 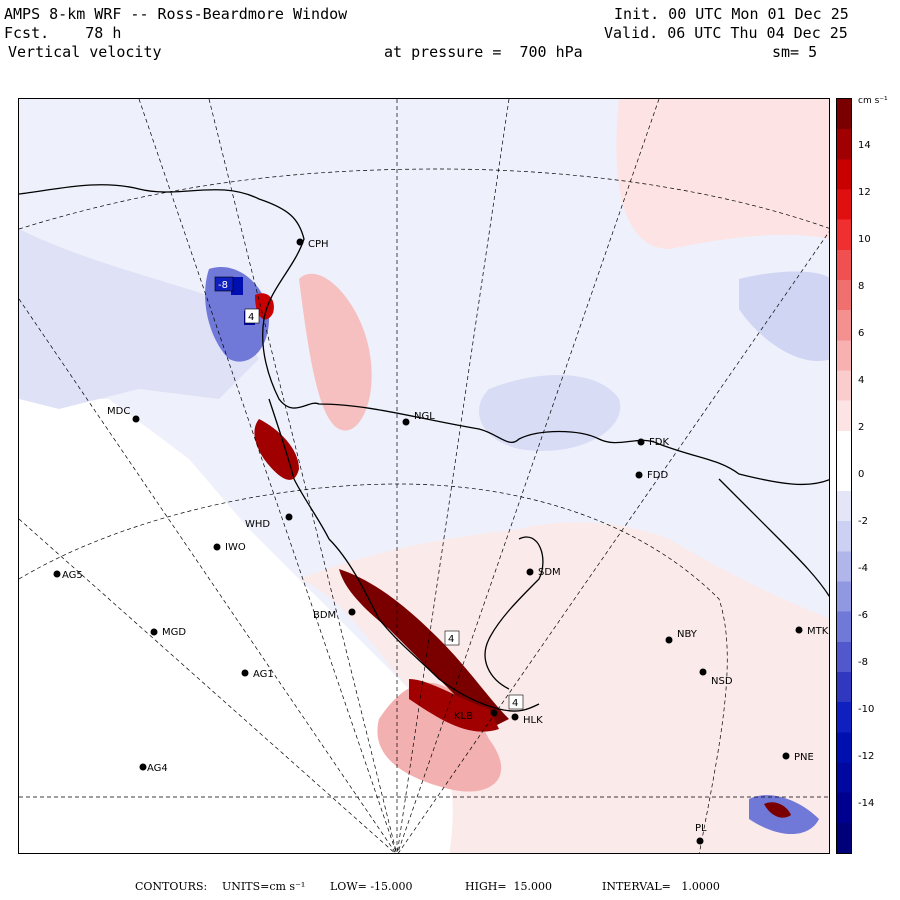 What do you see at coordinates (701, 828) in the screenshot?
I see `station-label-pl: PL` at bounding box center [701, 828].